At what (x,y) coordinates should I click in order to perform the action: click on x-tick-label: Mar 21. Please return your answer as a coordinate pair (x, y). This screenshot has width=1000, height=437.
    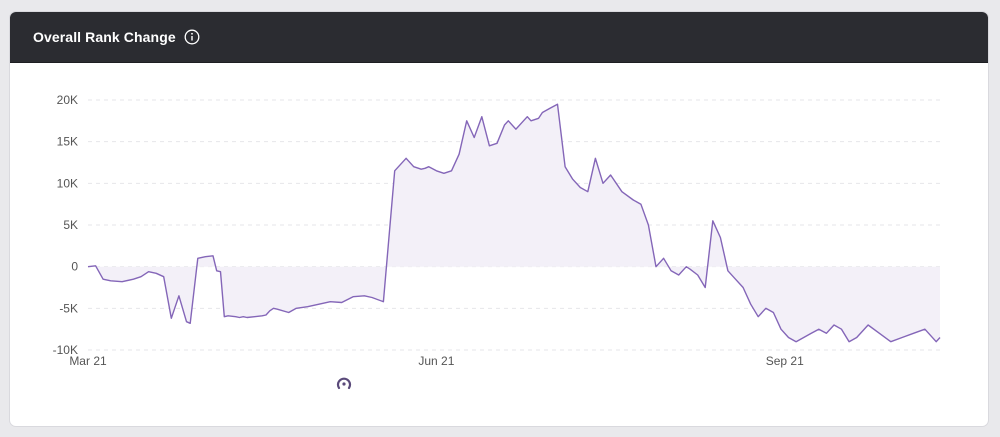
    Looking at the image, I should click on (88, 361).